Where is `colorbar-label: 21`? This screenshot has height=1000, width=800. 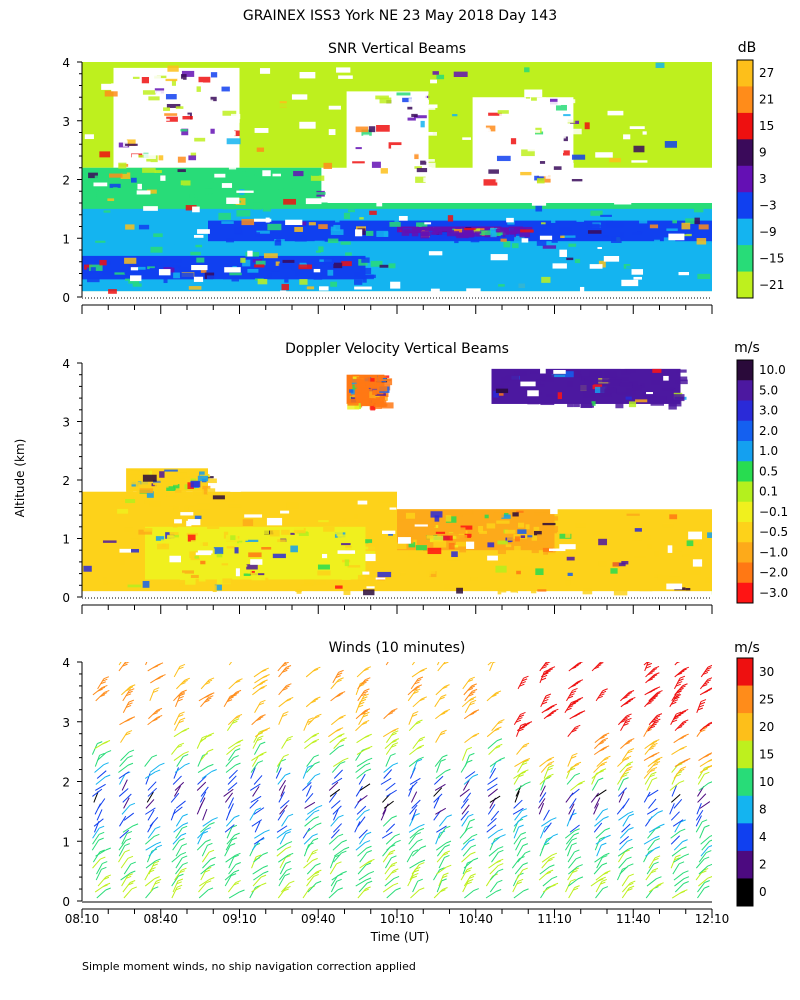 colorbar-label: 21 is located at coordinates (766, 100).